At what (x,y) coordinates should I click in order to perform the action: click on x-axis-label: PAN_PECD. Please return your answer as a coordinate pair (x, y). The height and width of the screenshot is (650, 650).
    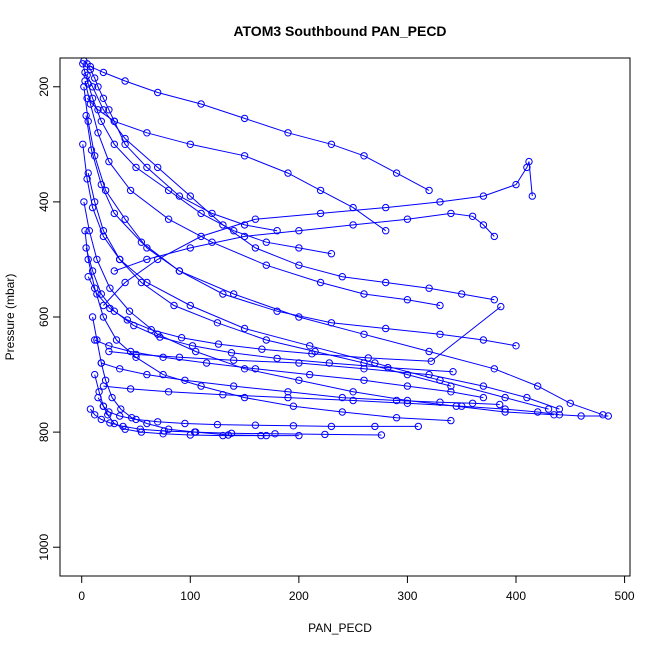
    Looking at the image, I should click on (340, 628).